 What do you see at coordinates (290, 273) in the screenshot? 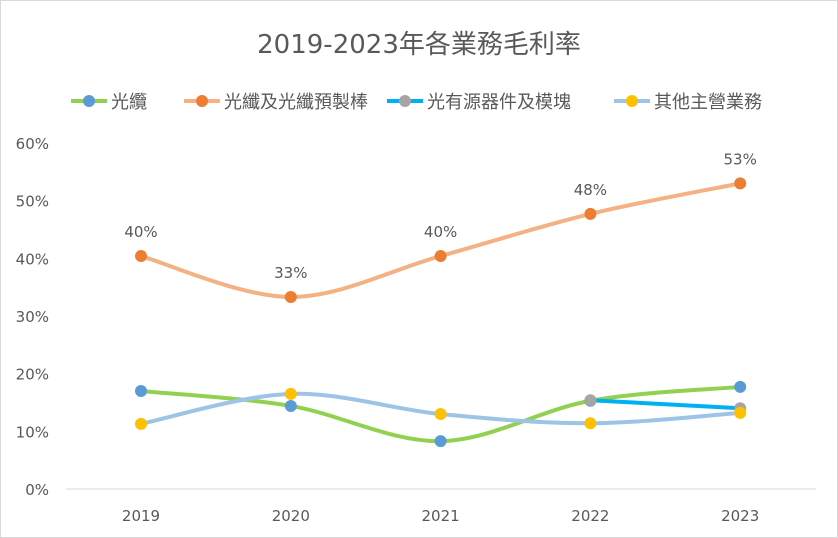
I see `data-label: 33%` at bounding box center [290, 273].